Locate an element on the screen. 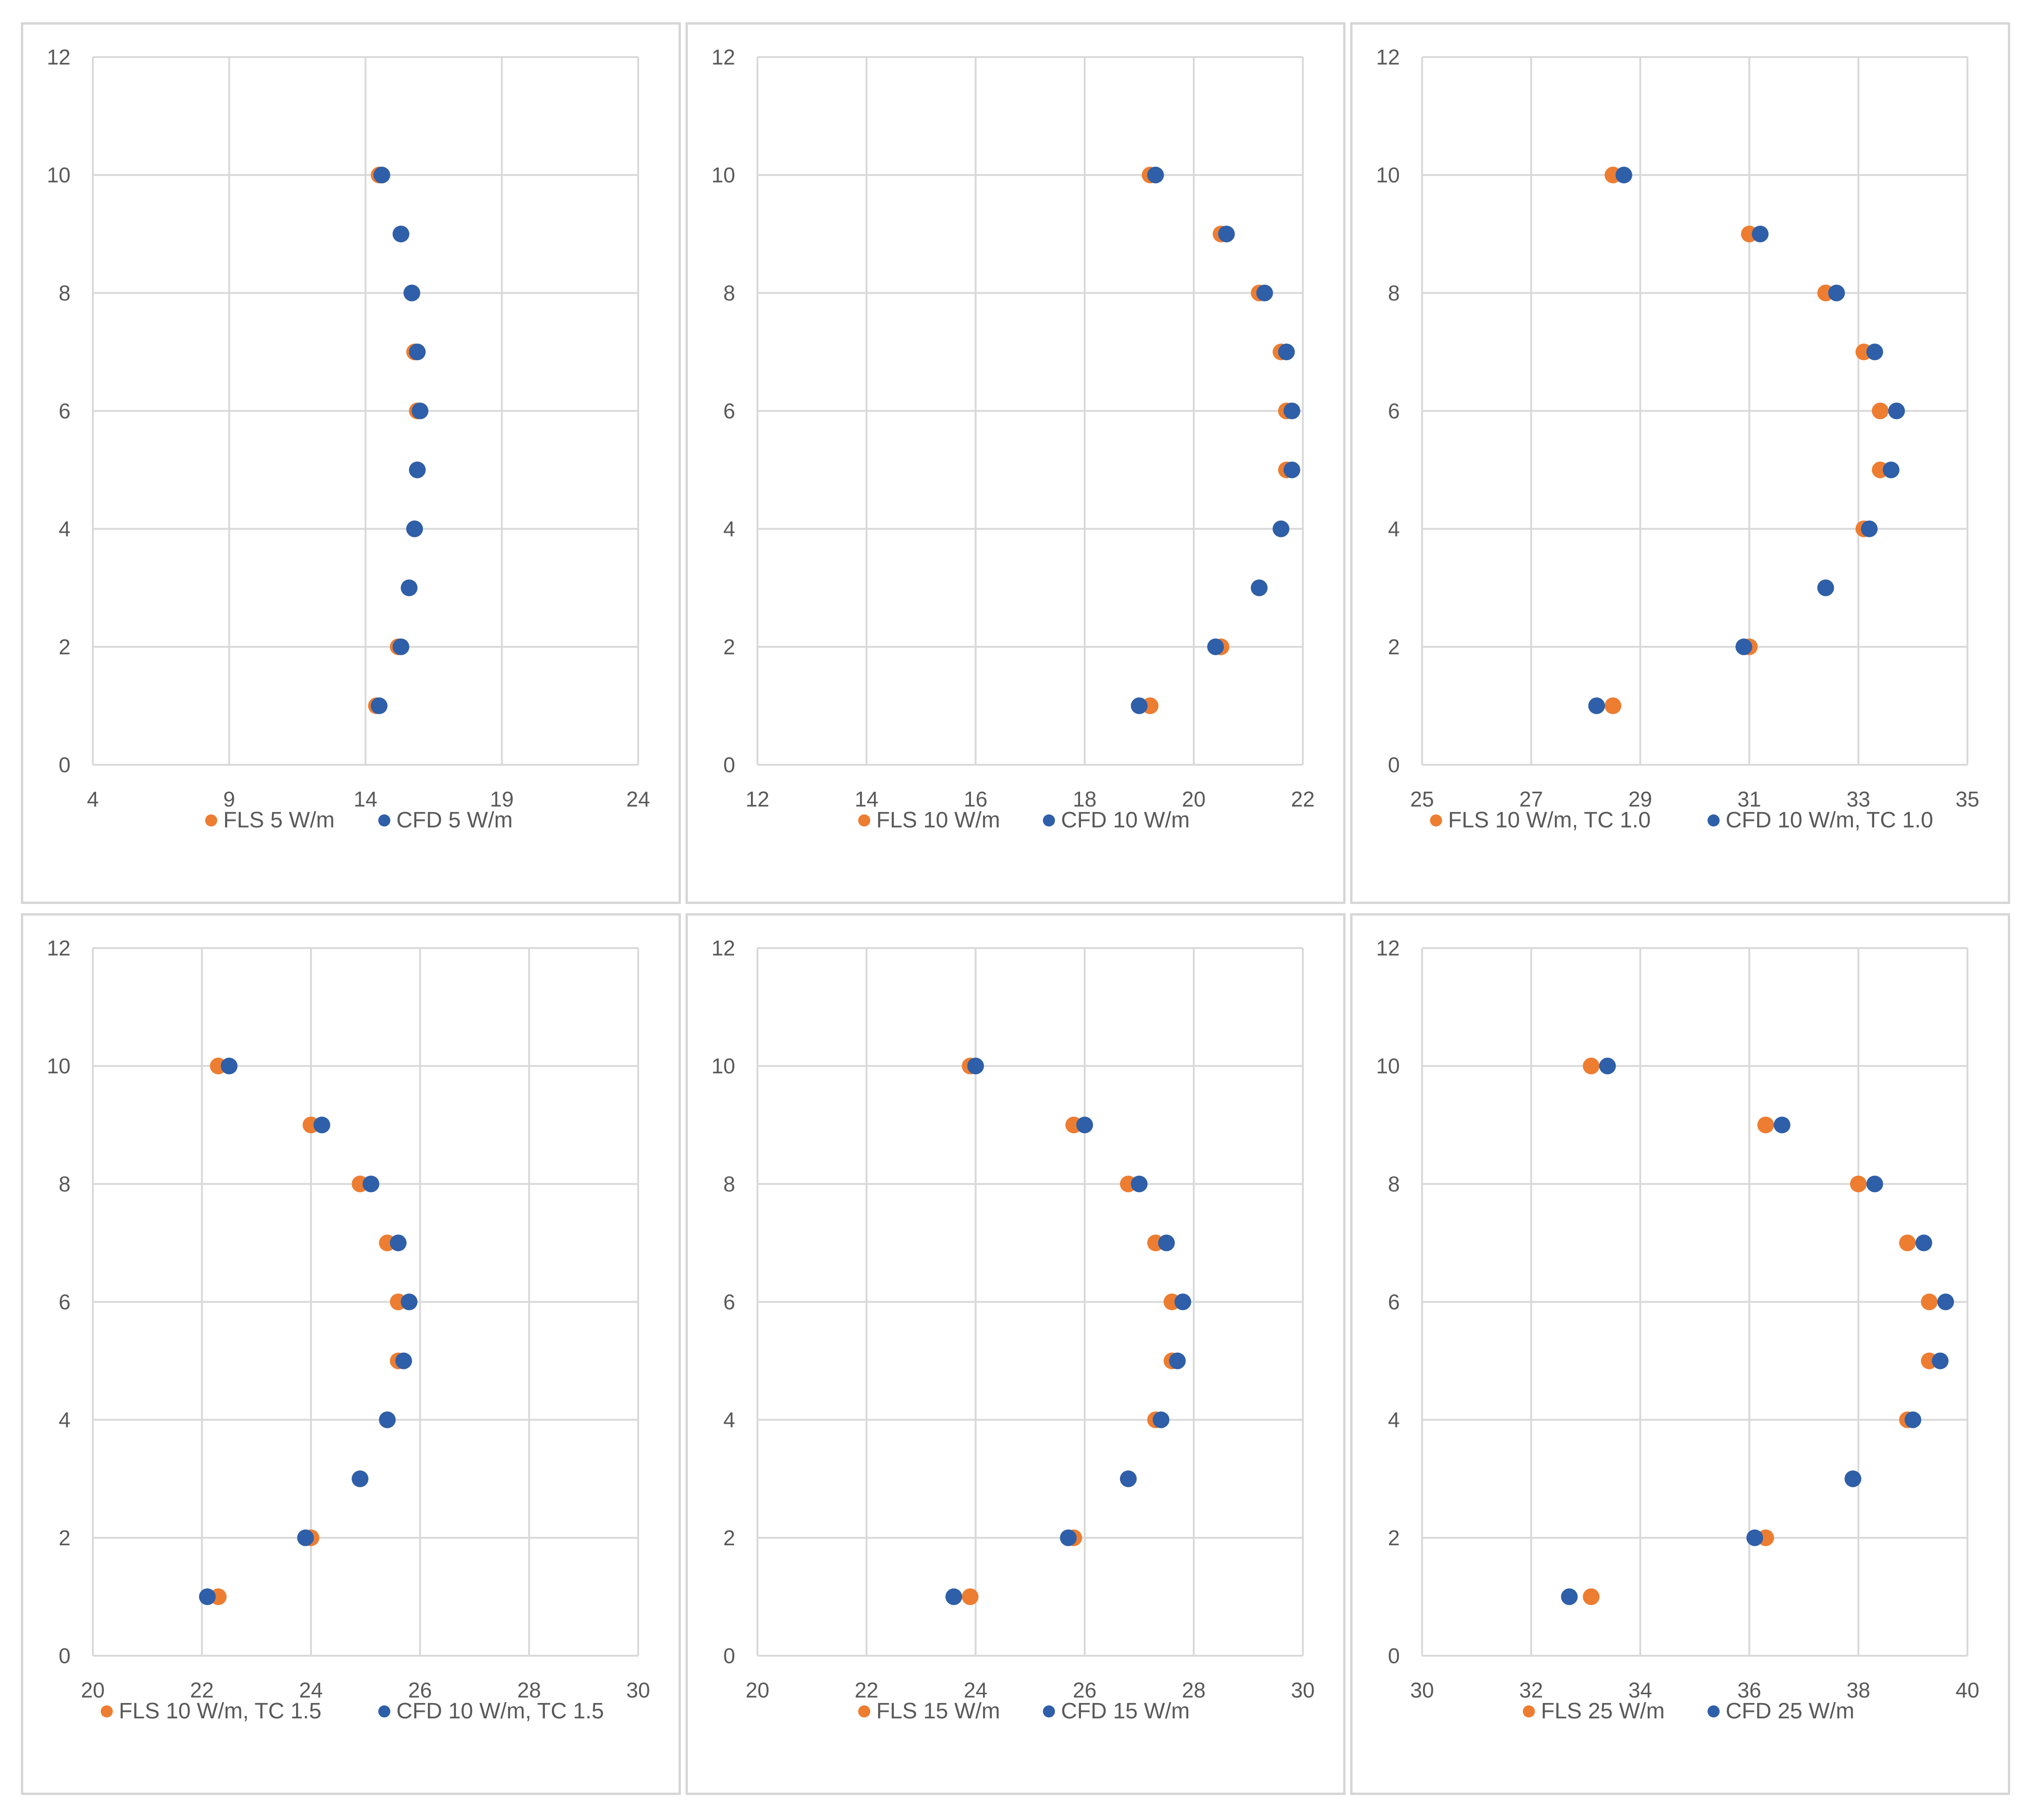 Image resolution: width=2038 pixels, height=1820 pixels. x-tick-label: 24 is located at coordinates (638, 799).